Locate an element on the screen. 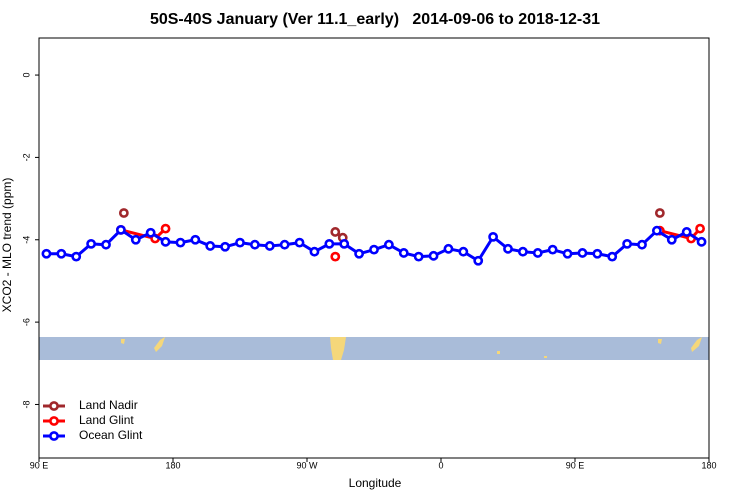  x-axis-label: Longitude is located at coordinates (375, 483).